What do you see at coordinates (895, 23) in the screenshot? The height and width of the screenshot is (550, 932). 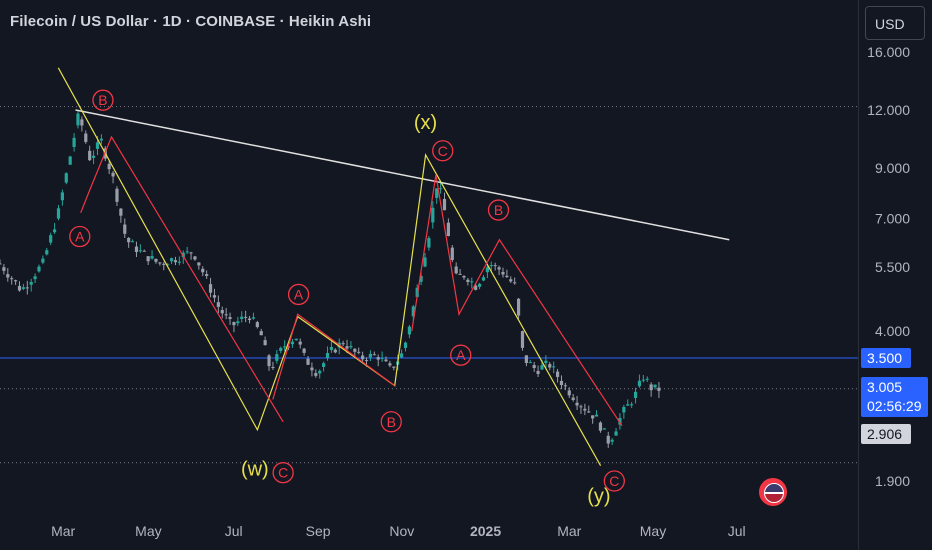 I see `currency-button: USD` at bounding box center [895, 23].